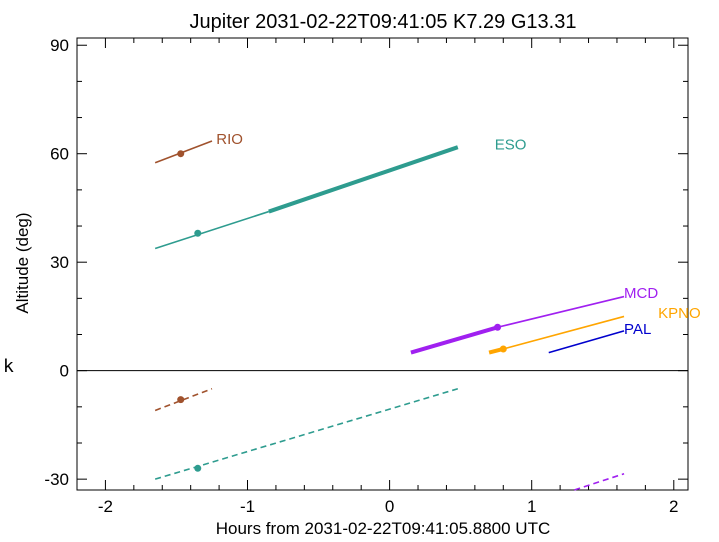  Describe the element at coordinates (586, 342) in the screenshot. I see `series-pal-line` at that location.